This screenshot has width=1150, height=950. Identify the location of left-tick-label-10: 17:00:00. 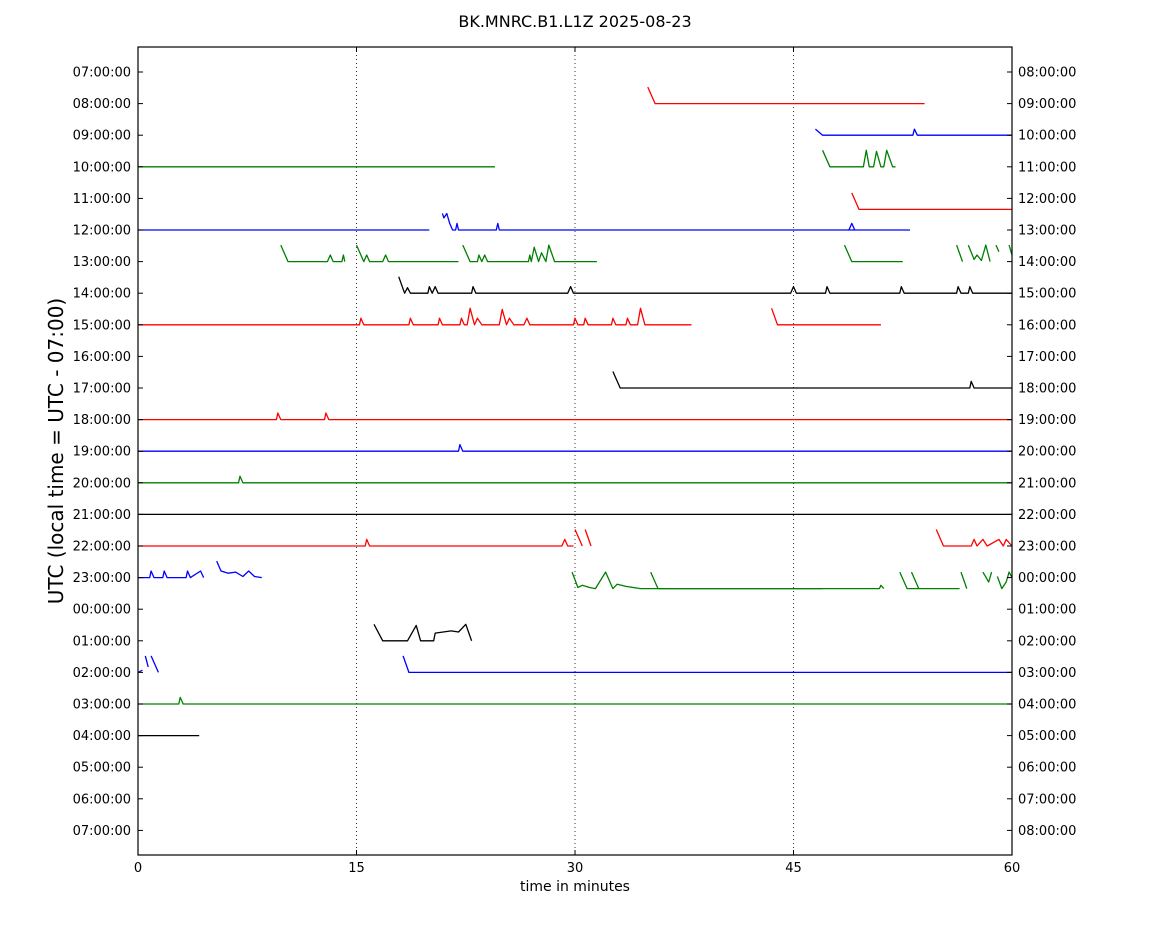
(102, 389).